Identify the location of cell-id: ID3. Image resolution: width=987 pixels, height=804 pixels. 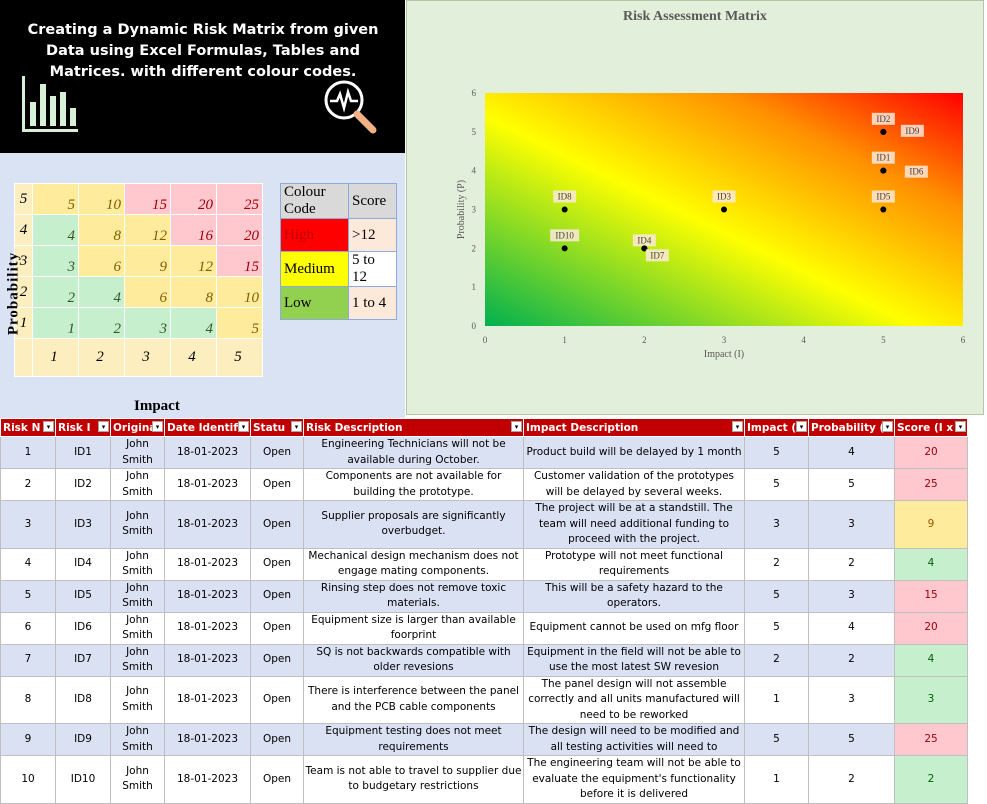
(83, 524).